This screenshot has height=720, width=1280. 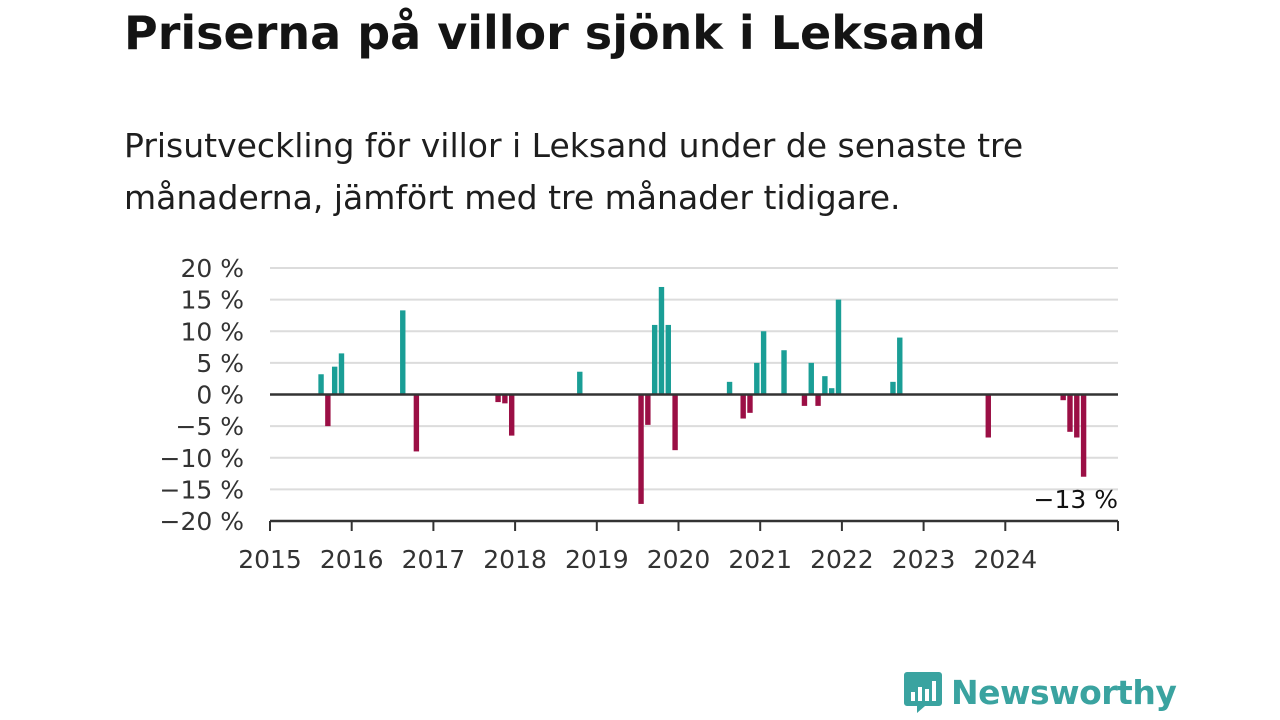 I want to click on y-tick-label: 10 %, so click(x=212, y=331).